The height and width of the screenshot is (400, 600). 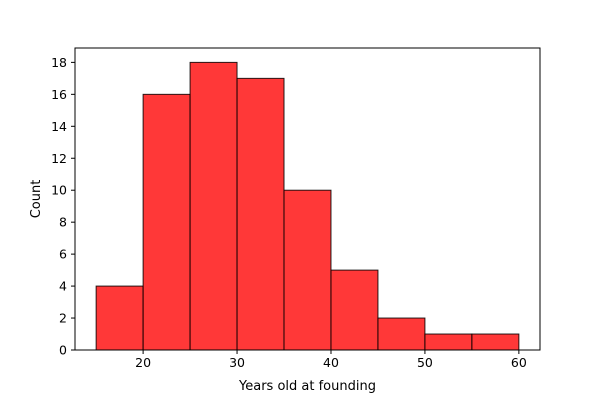 I want to click on y-tick-label: 6, so click(x=63, y=254).